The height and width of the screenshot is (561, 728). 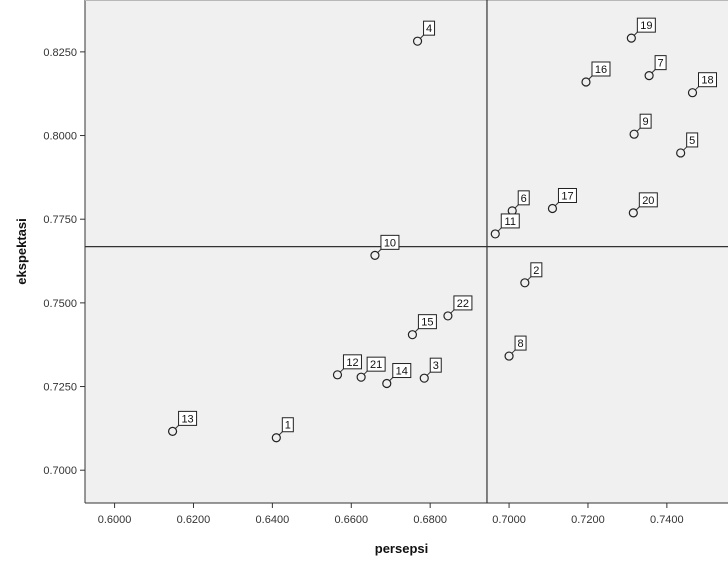 I want to click on y-tick-label: 0.7500, so click(x=60, y=304).